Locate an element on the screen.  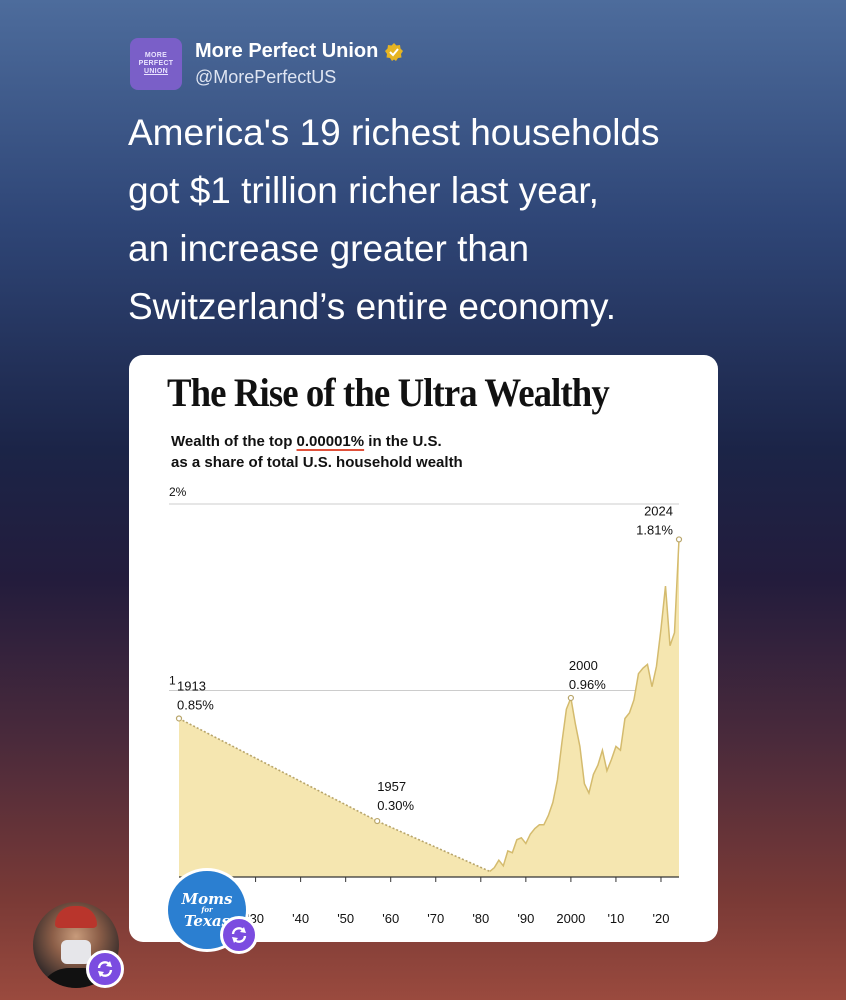
badge-text-texas: Texas is located at coordinates (207, 921).